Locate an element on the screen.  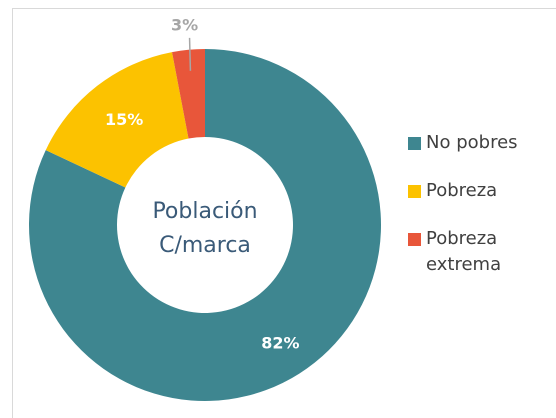
center-label: C/marca is located at coordinates (205, 245).